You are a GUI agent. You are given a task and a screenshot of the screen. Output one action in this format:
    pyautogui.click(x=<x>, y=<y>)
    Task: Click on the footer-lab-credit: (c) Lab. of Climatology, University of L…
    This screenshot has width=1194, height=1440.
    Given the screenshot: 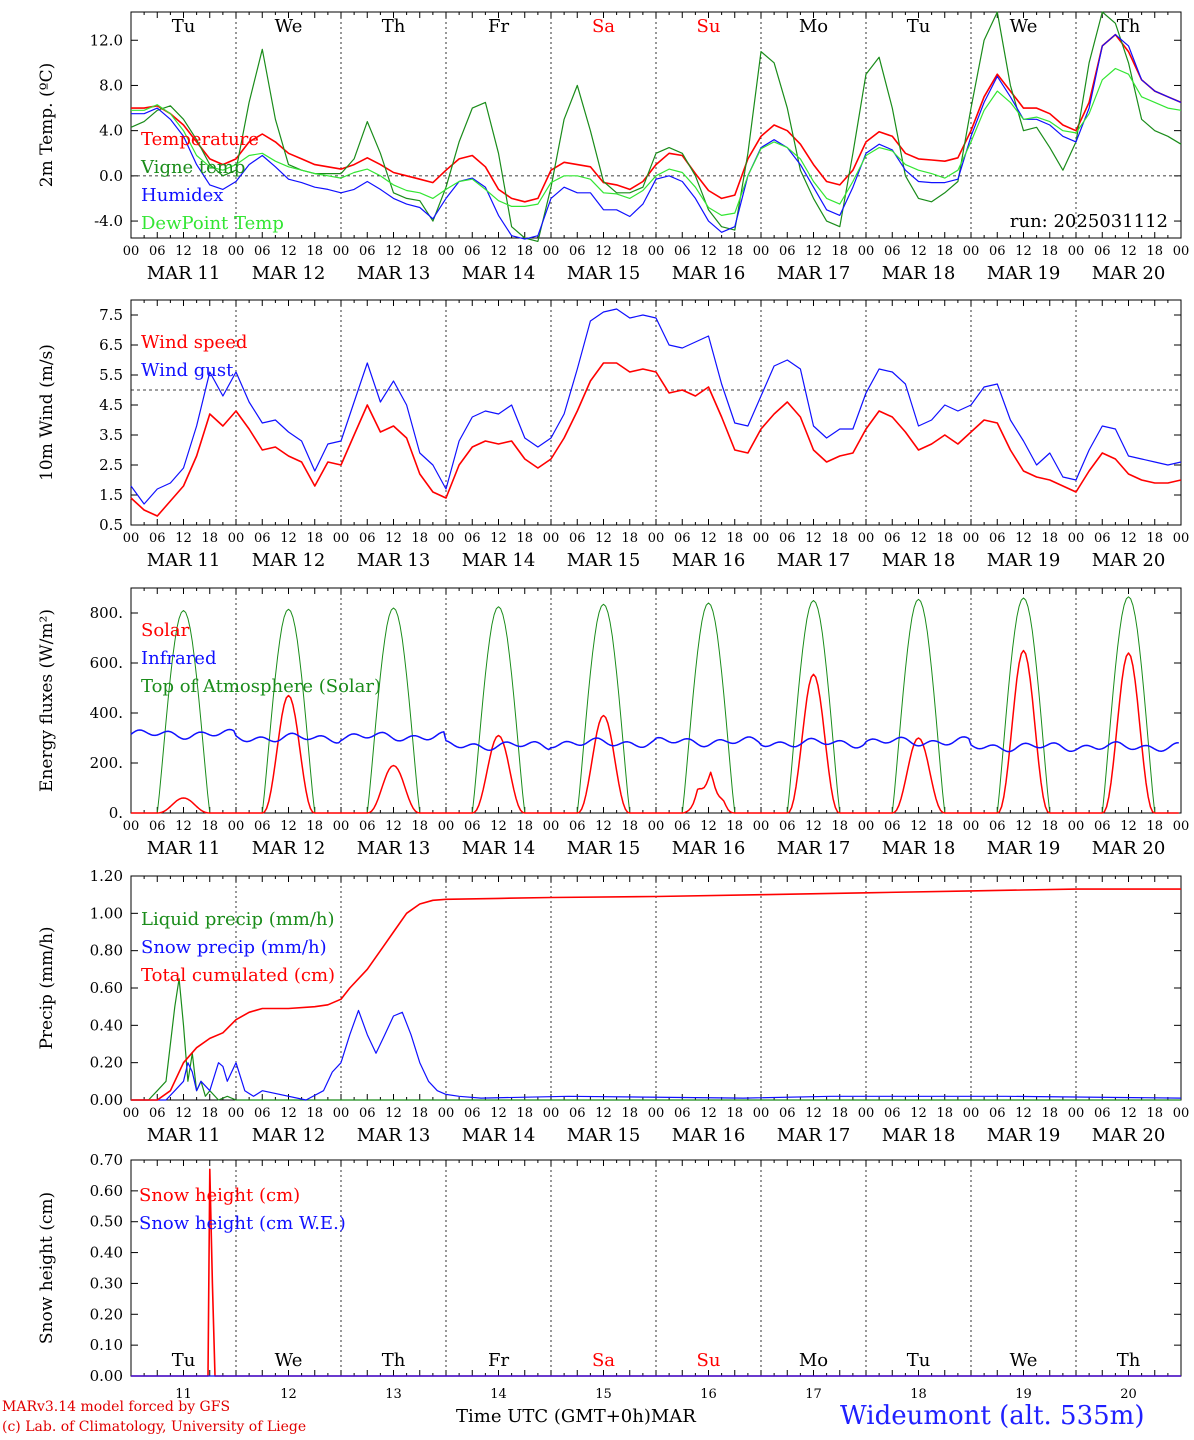 What is the action you would take?
    pyautogui.click(x=154, y=1427)
    